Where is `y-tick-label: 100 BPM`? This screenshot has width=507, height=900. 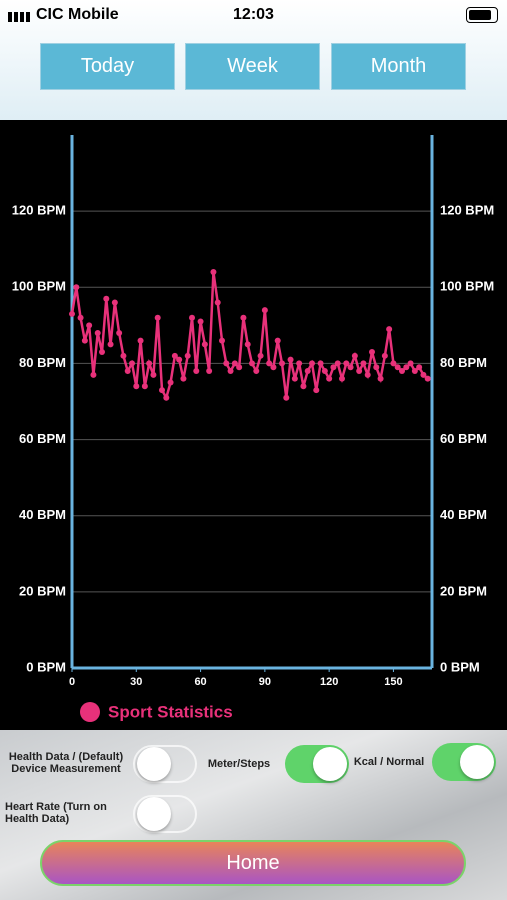 y-tick-label: 100 BPM is located at coordinates (39, 286).